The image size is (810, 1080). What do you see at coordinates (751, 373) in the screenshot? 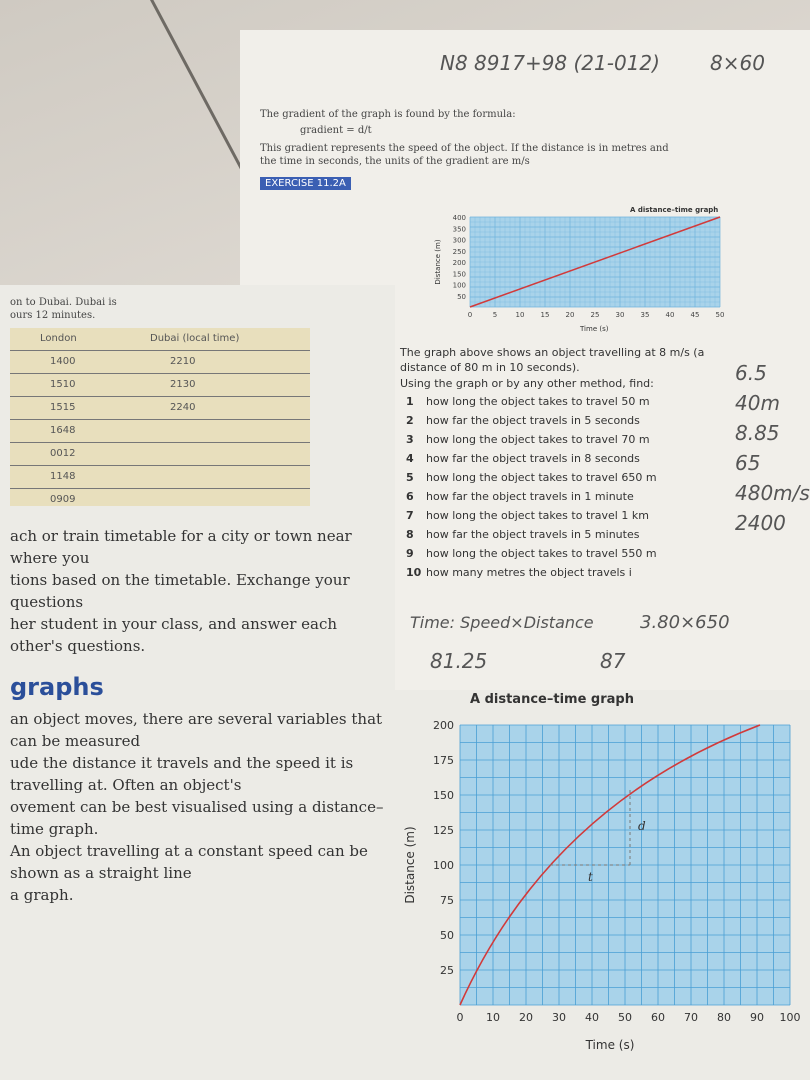
I see `handwriting: 6.5` at bounding box center [751, 373].